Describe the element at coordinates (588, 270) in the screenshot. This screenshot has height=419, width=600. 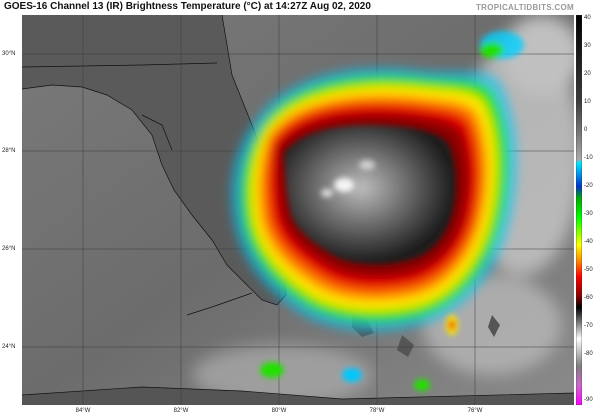
I see `colorbar-label-minus50: -50` at that location.